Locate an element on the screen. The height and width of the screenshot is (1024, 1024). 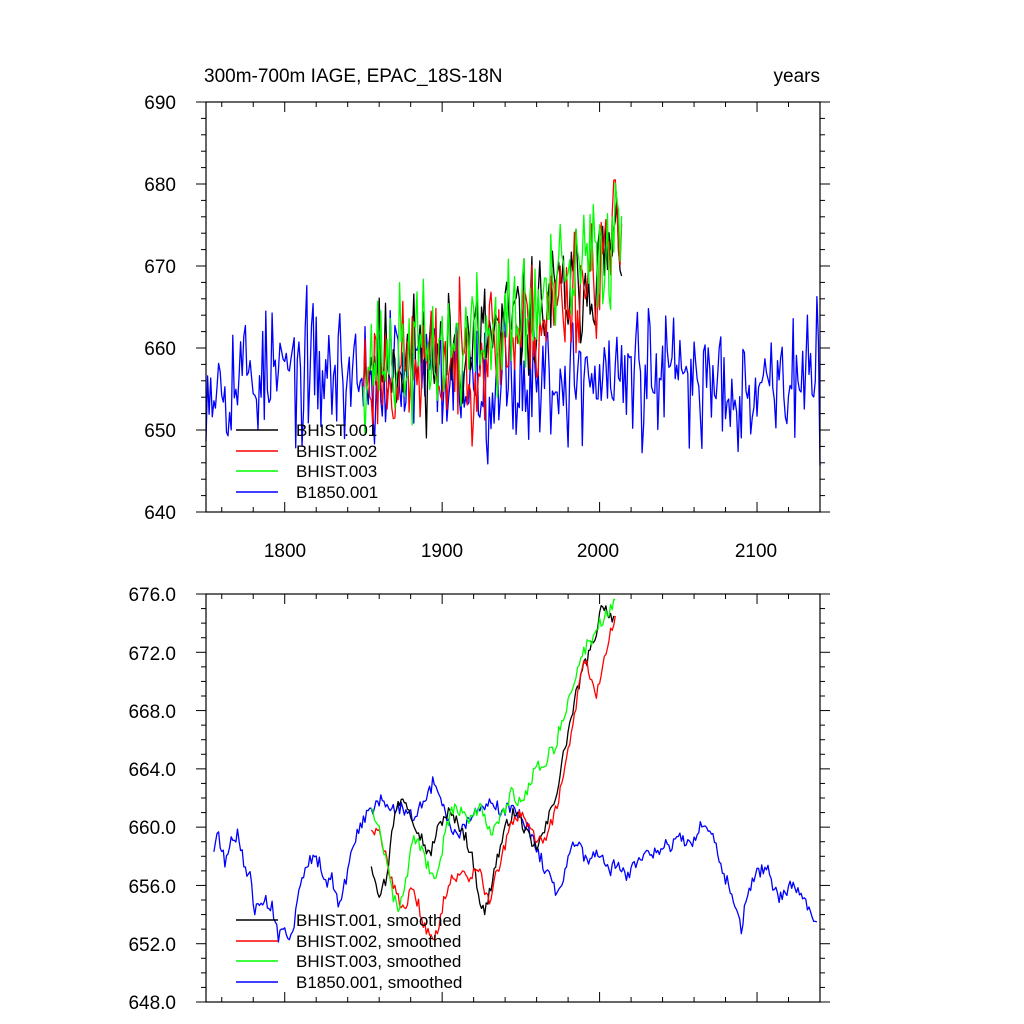
top-ytick-label: 660 is located at coordinates (160, 349).